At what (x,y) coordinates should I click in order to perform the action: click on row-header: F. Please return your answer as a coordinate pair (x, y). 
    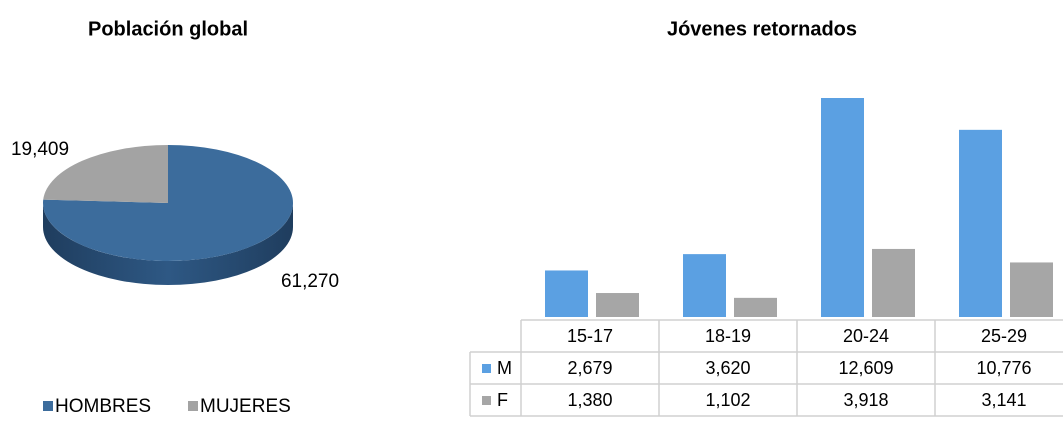
    Looking at the image, I should click on (502, 400).